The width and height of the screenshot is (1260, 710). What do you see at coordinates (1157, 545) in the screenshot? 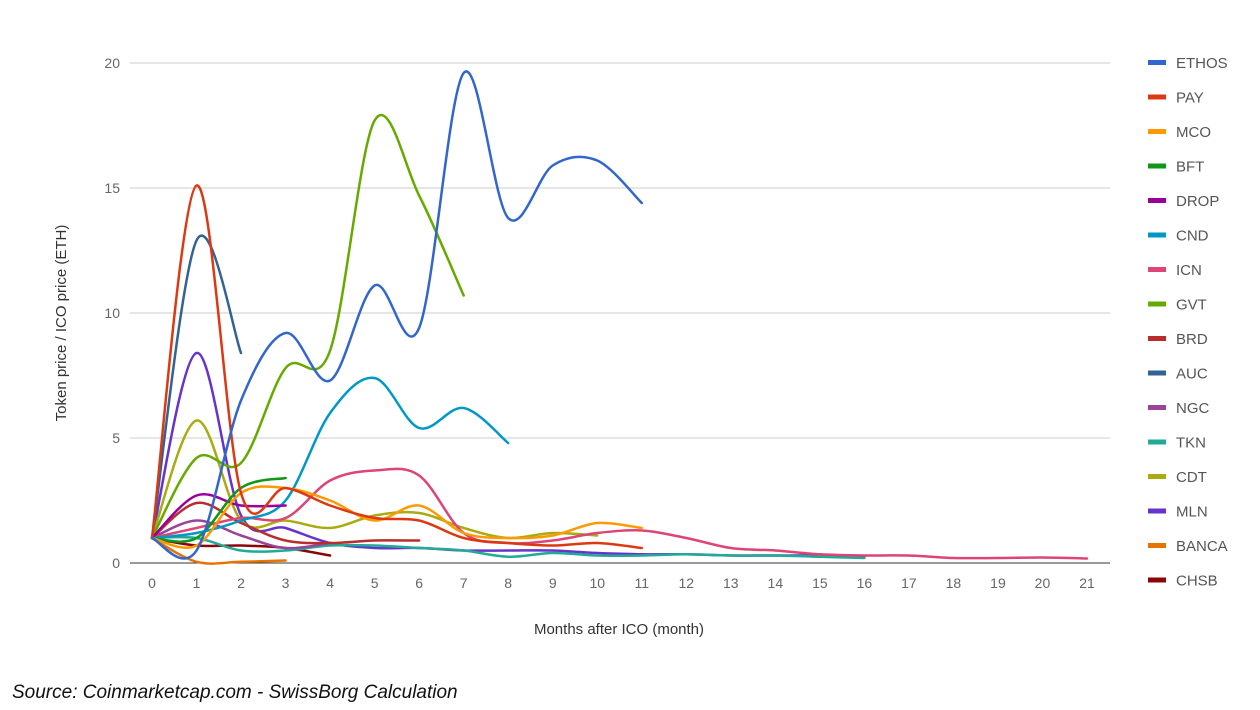
I see `legend-swatch-banca` at bounding box center [1157, 545].